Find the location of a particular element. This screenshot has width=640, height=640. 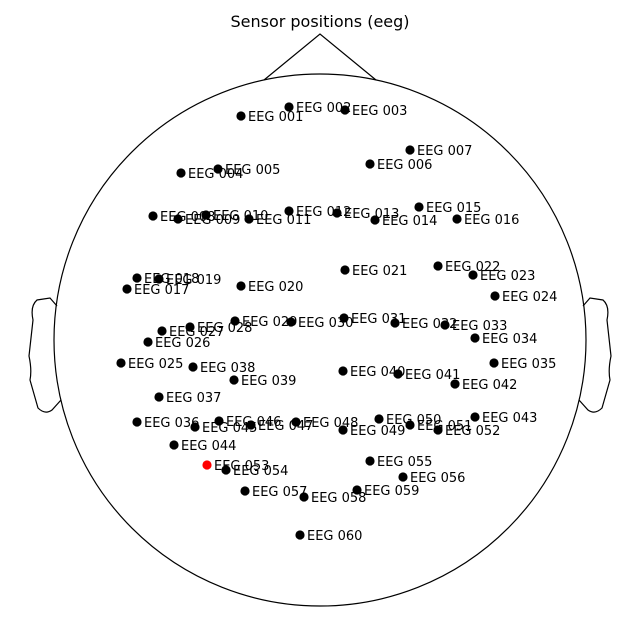

sensor-label: EEG 049 is located at coordinates (377, 431).